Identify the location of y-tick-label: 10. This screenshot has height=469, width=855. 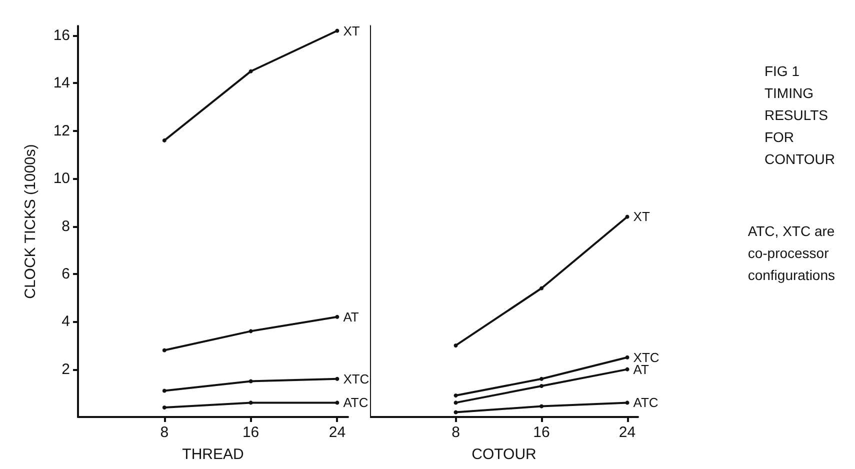
(61, 179).